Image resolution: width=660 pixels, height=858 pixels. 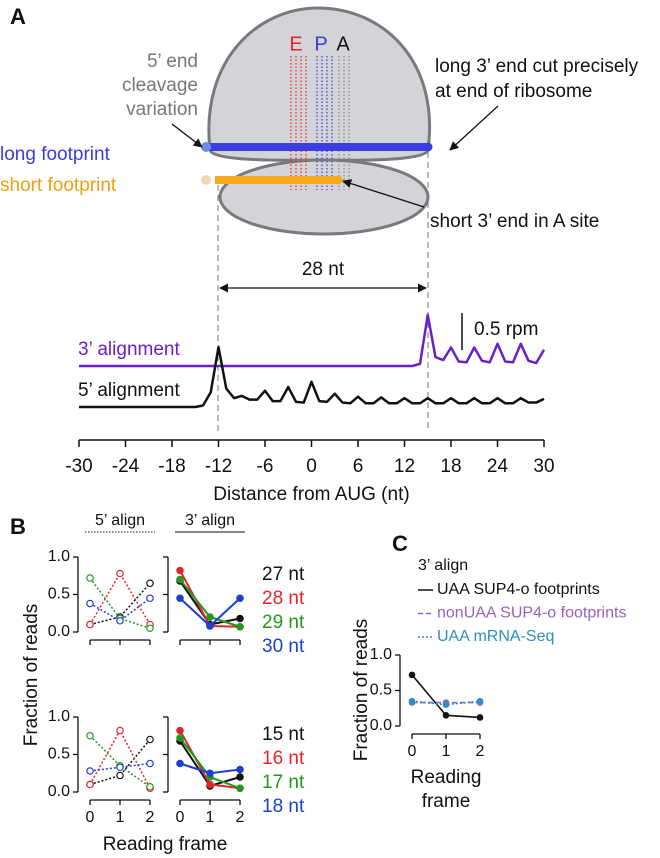 What do you see at coordinates (518, 589) in the screenshot?
I see `legend-label: UAA SUP4-o footprints` at bounding box center [518, 589].